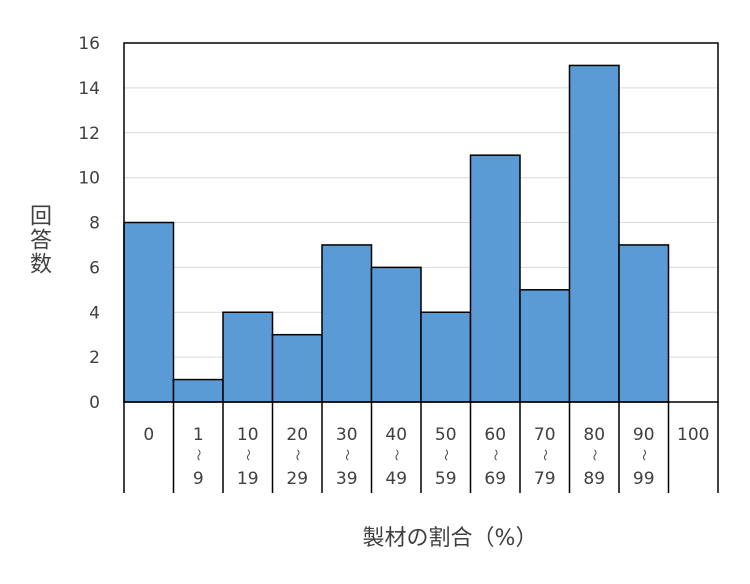  What do you see at coordinates (148, 435) in the screenshot?
I see `x-tick-label: 0` at bounding box center [148, 435].